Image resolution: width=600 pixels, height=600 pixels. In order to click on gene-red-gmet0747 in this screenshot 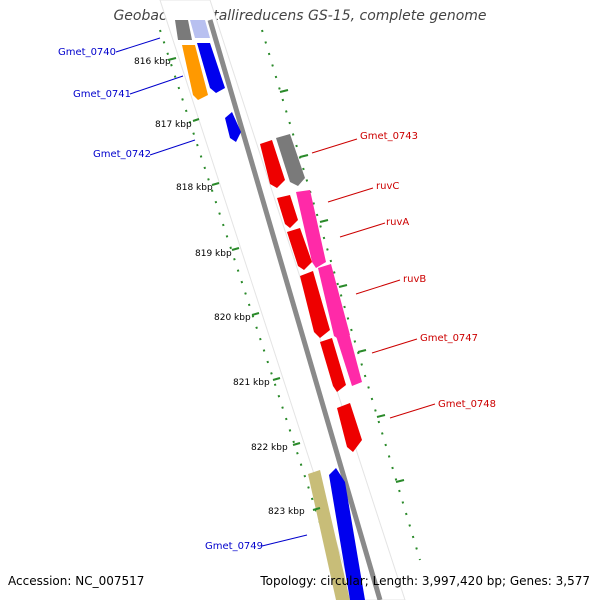, I will do `click(333, 365)`.